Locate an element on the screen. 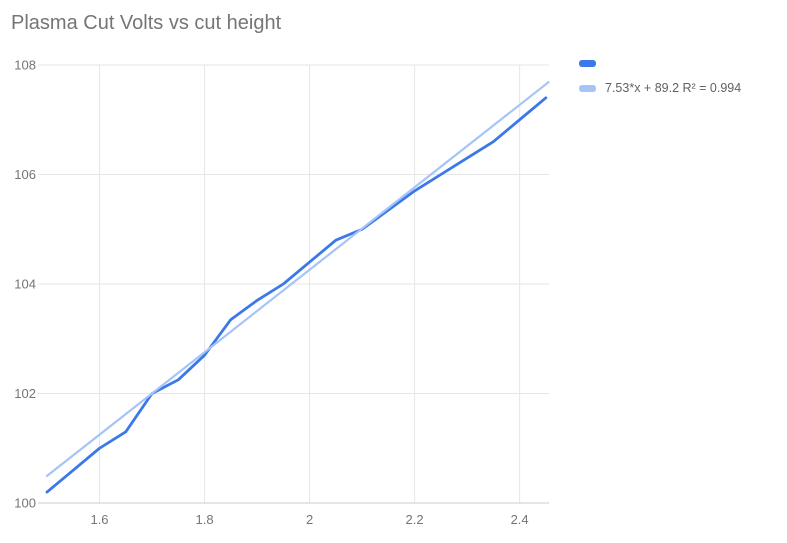  legend-item-series is located at coordinates (592, 63).